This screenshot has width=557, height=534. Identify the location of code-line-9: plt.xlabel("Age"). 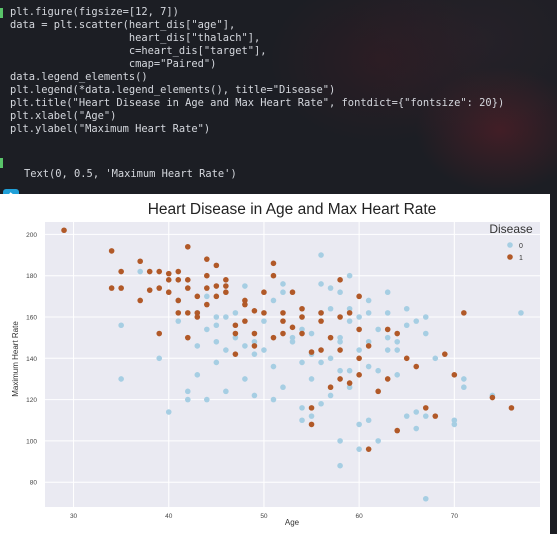
(63, 116).